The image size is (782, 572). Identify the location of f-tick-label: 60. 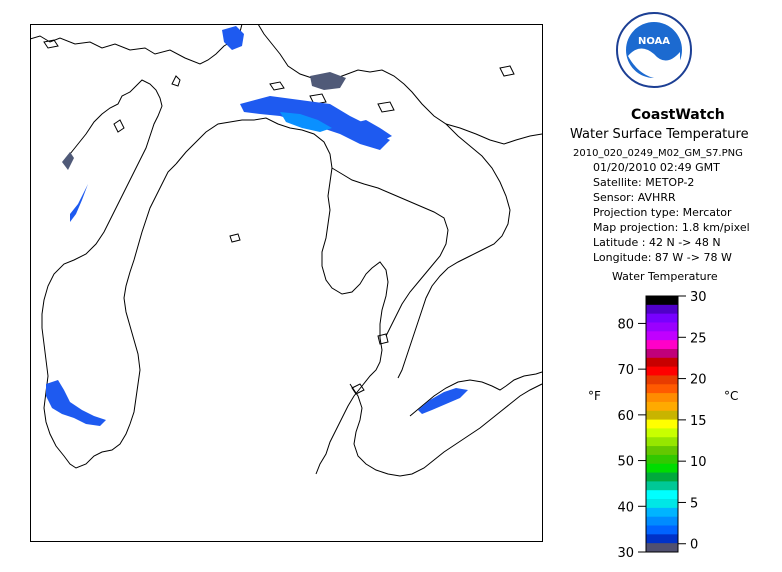
(625, 416).